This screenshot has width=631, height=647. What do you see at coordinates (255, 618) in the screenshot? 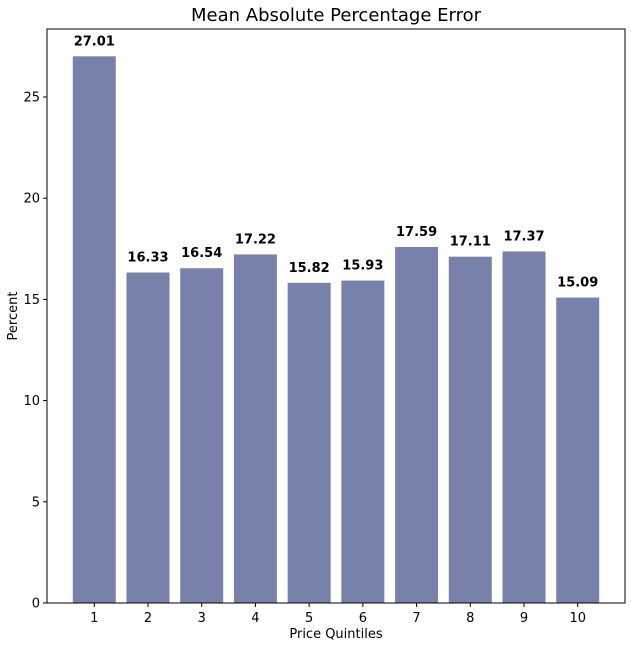
I see `x-tick-label-4: 4` at bounding box center [255, 618].